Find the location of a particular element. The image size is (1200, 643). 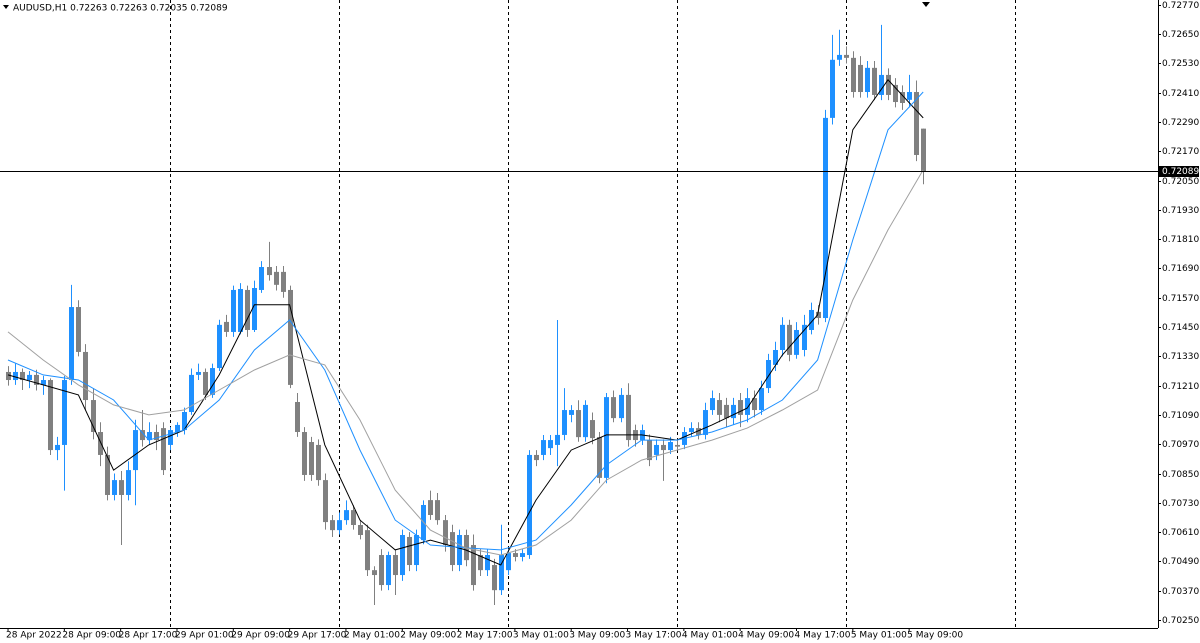

x-tick-label: 2 May 17:00 is located at coordinates (485, 636).